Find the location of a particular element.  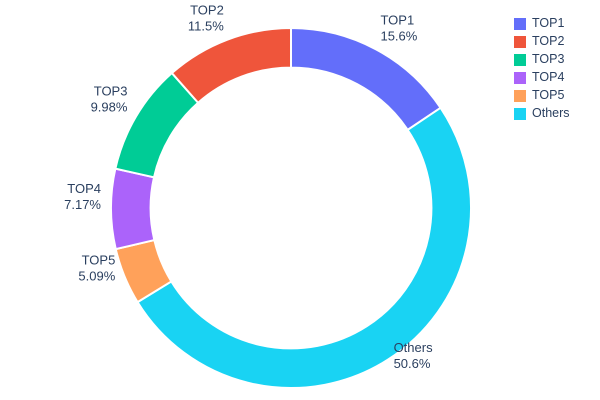

legend-item-top1: TOP1 is located at coordinates (542, 23).